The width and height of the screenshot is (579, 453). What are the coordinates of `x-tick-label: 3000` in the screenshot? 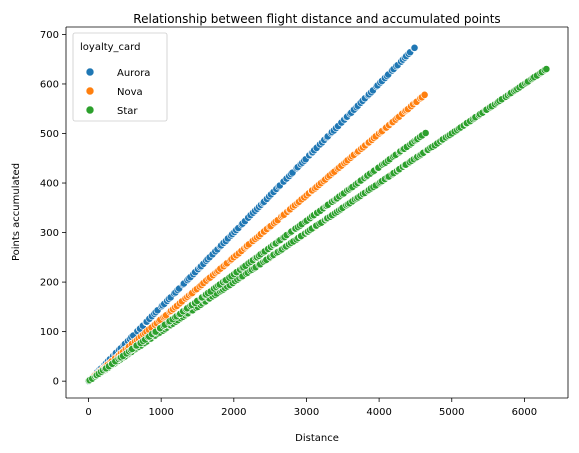 It's located at (306, 412).